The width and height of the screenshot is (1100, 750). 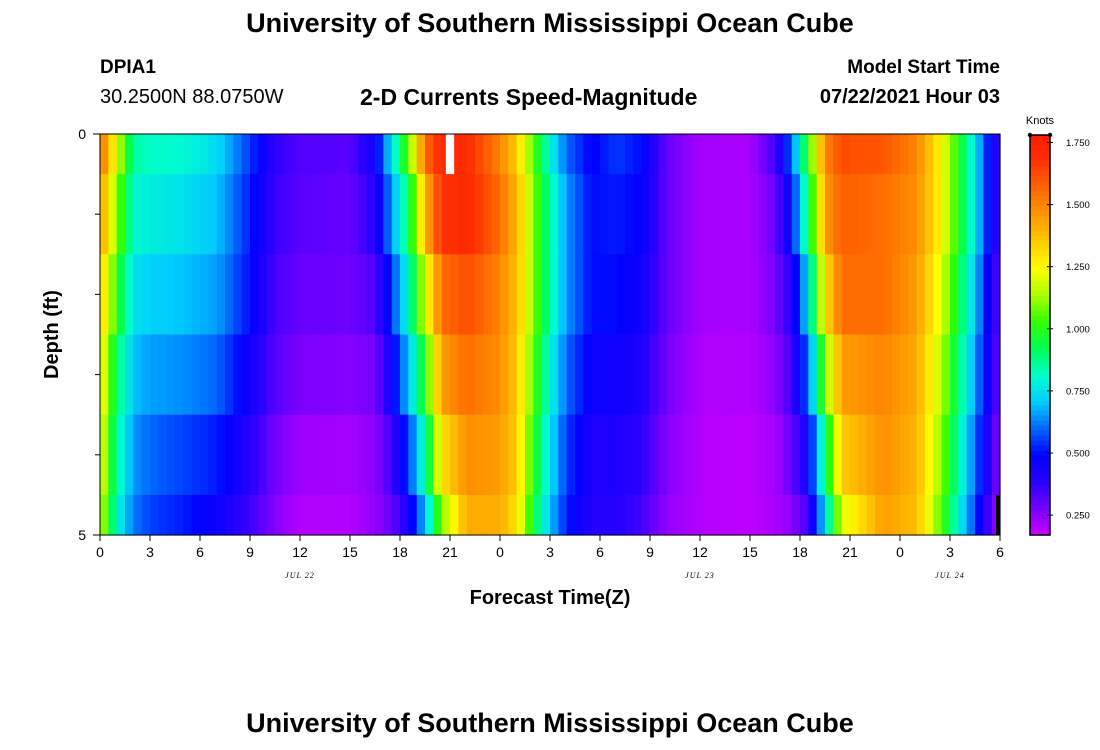 I want to click on x-tick-label: 6, so click(x=600, y=552).